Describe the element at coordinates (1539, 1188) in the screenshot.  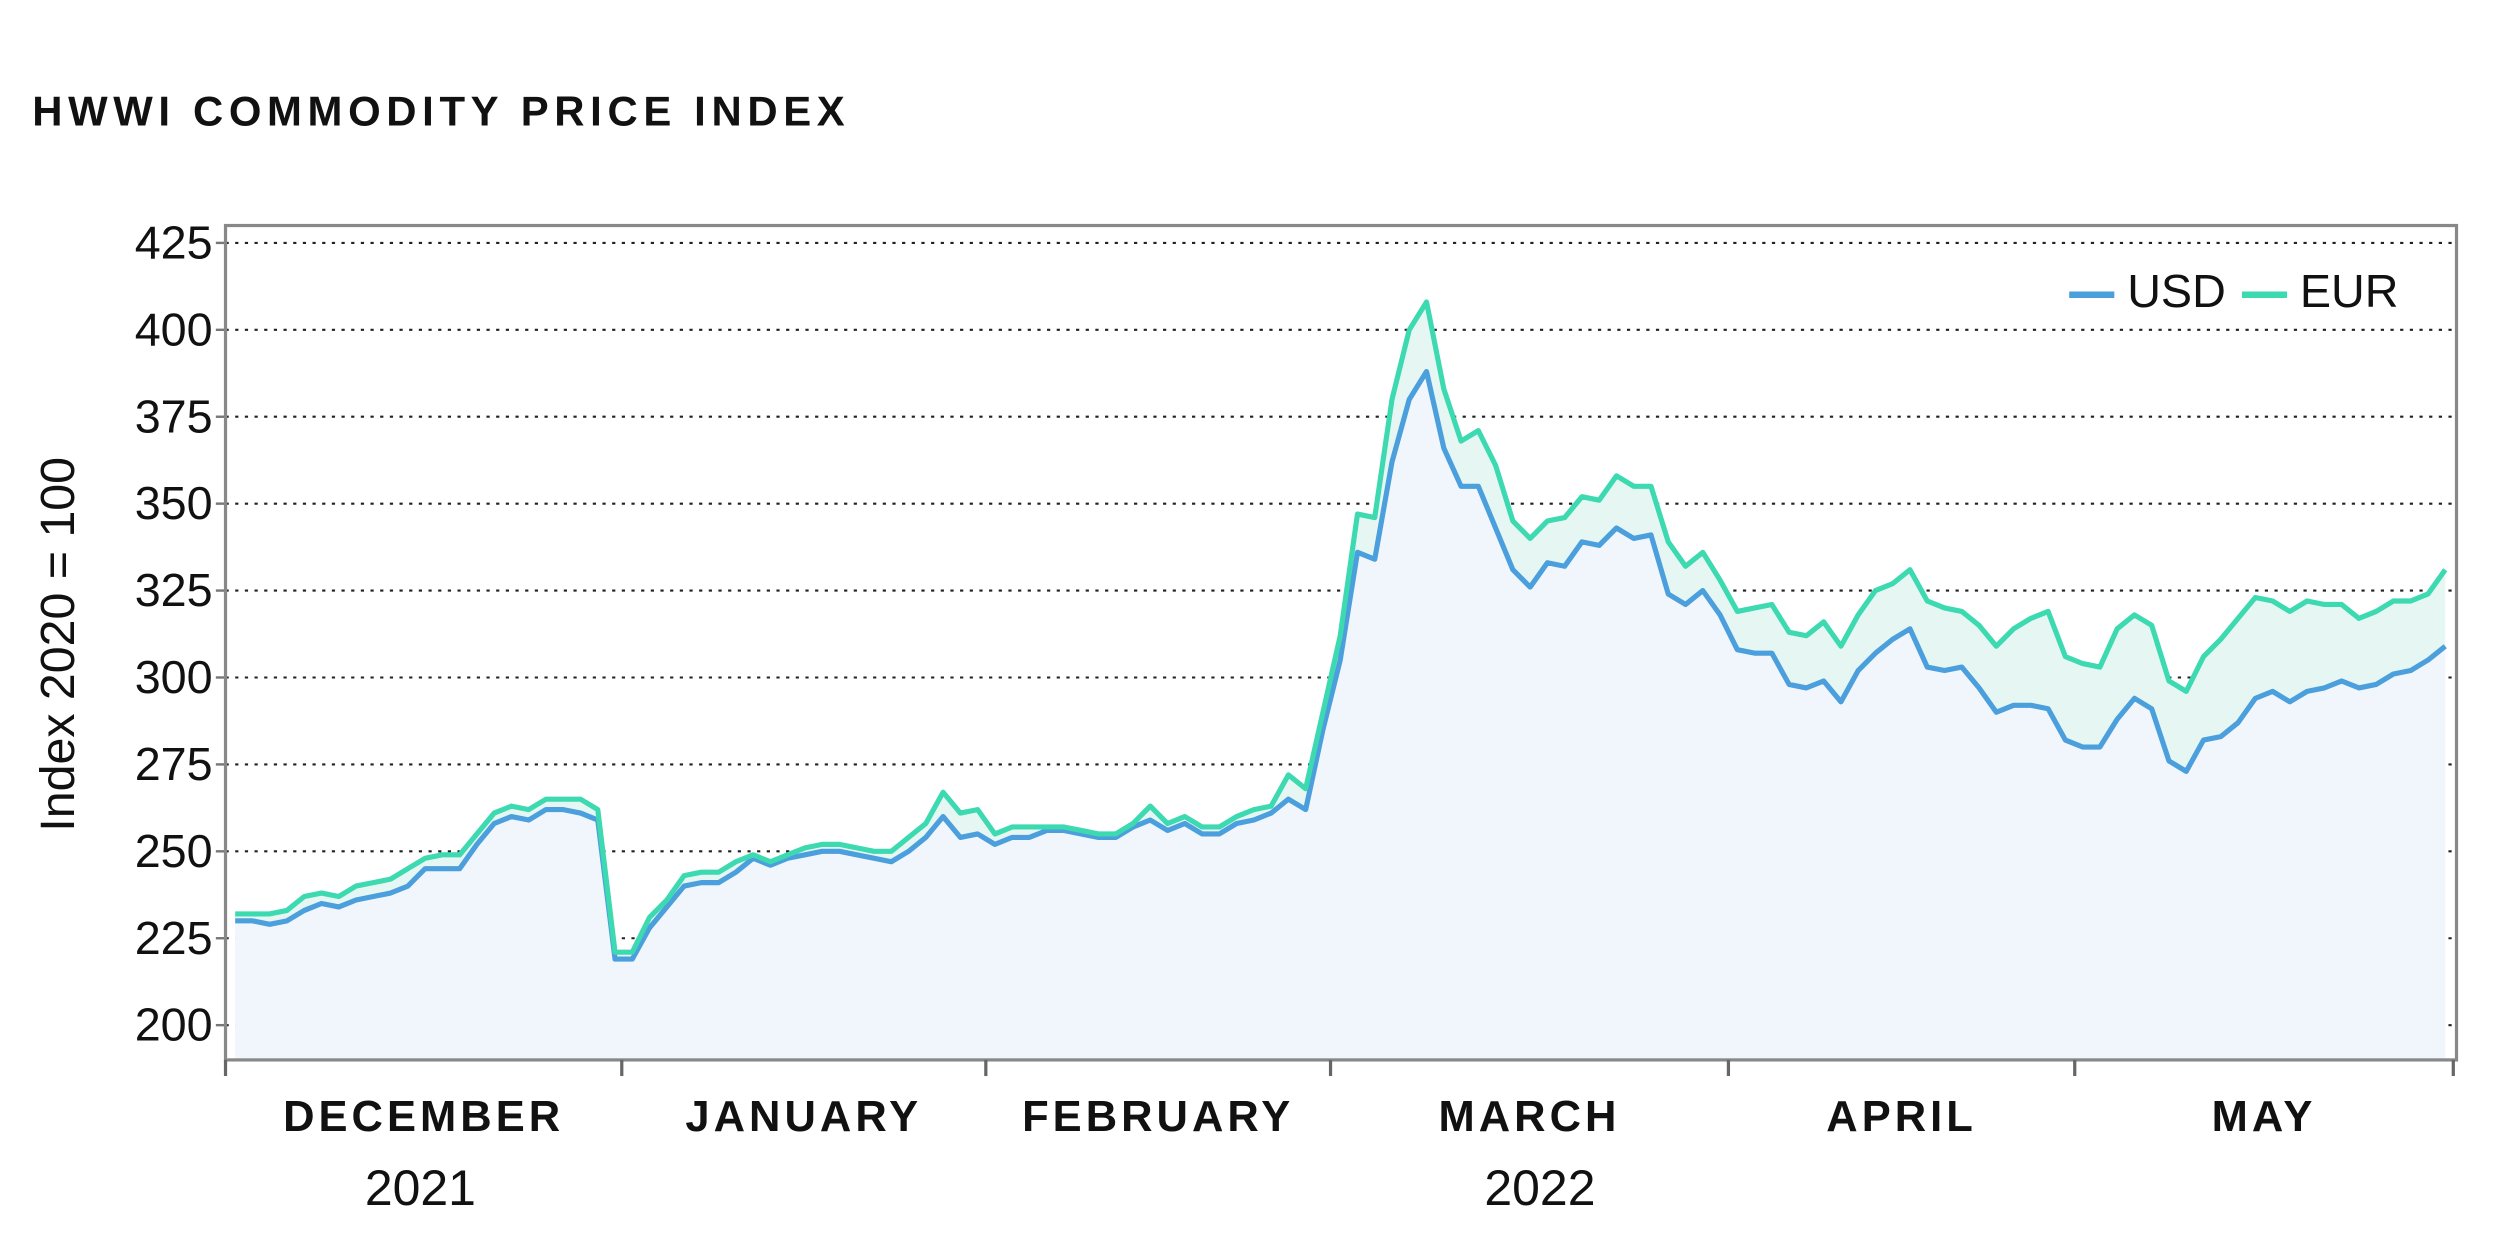
I see `year-label: 2022` at that location.